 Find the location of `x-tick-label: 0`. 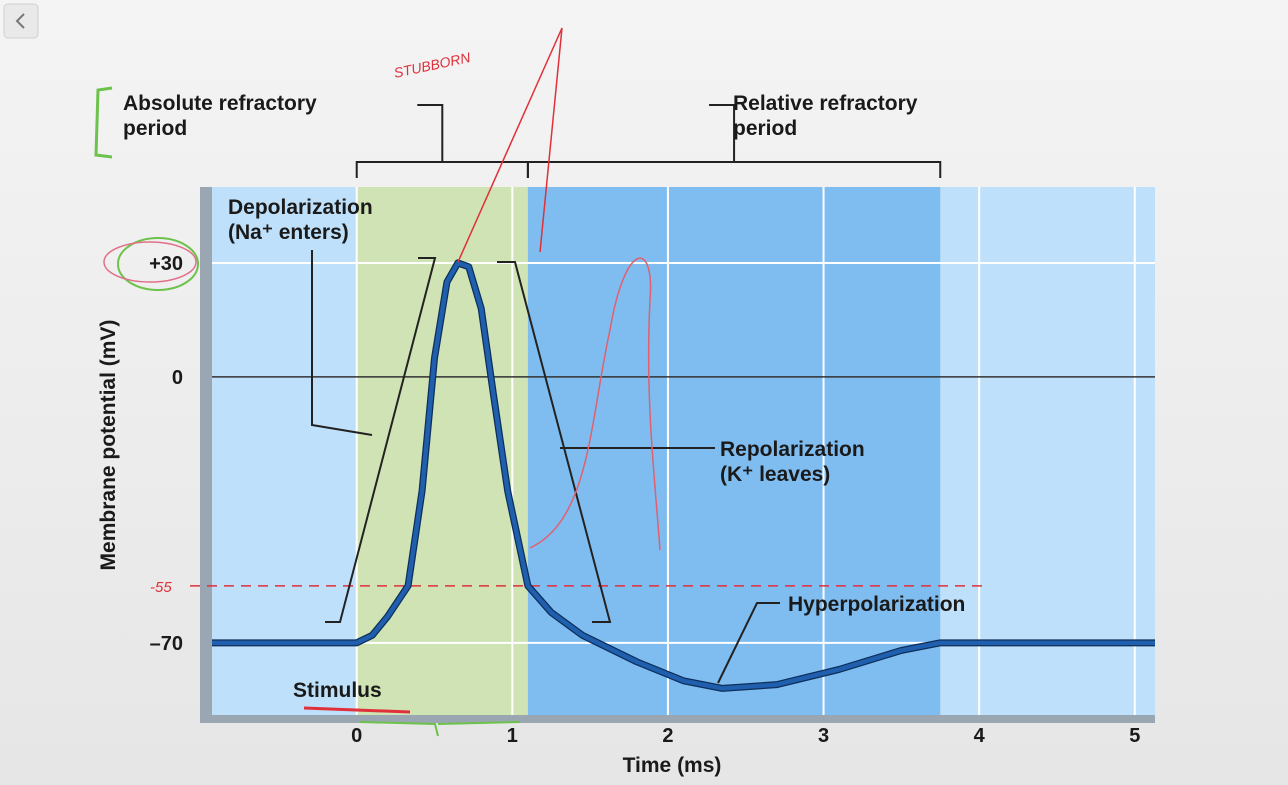

x-tick-label: 0 is located at coordinates (356, 736).